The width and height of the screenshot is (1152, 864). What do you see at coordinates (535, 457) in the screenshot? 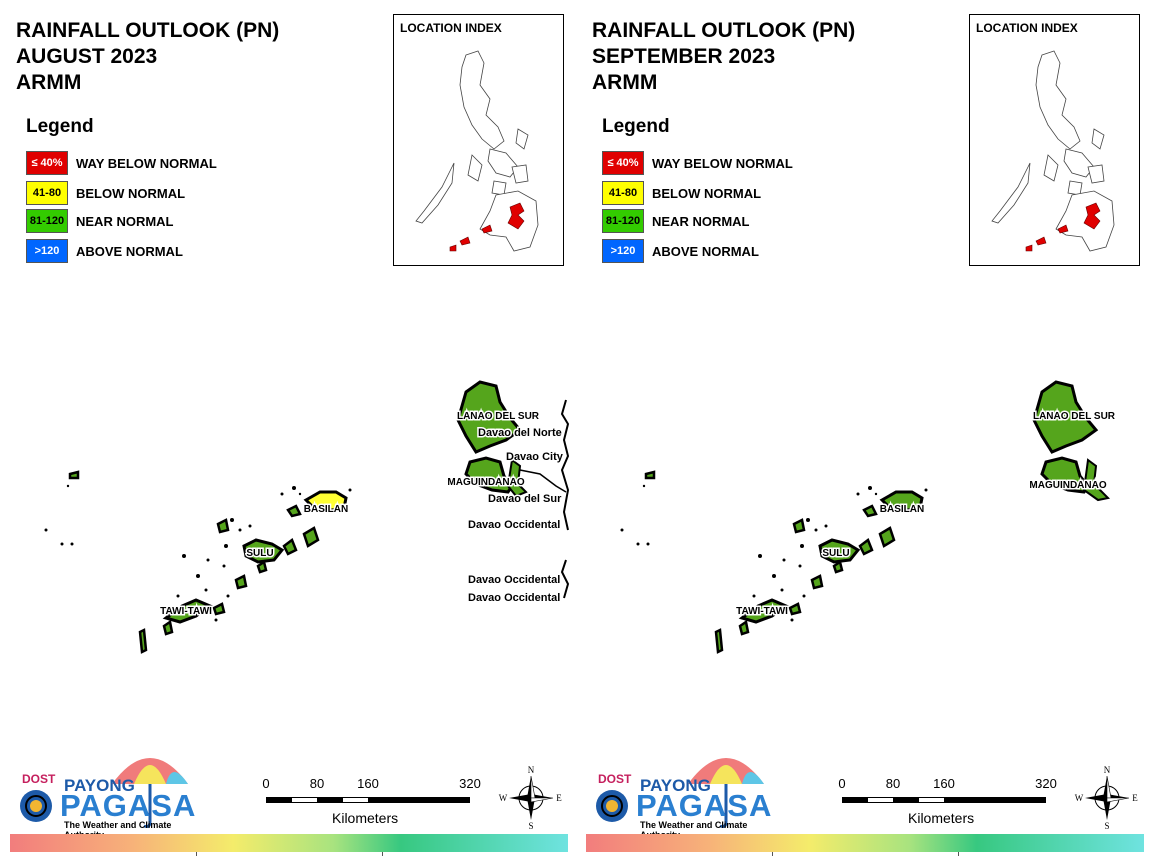
I see `label-davao-city: Davao City` at bounding box center [535, 457].